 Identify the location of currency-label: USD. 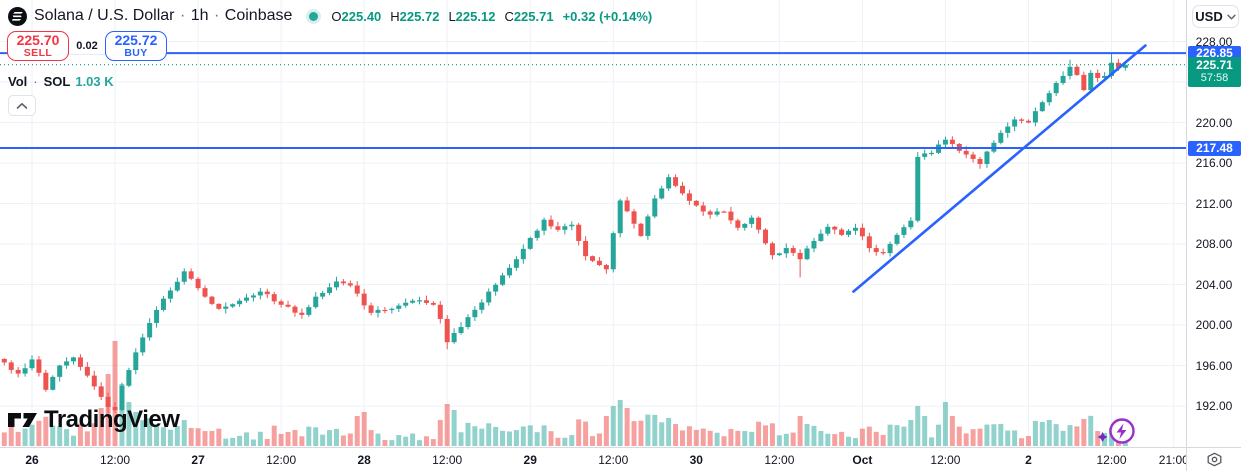
(1209, 16).